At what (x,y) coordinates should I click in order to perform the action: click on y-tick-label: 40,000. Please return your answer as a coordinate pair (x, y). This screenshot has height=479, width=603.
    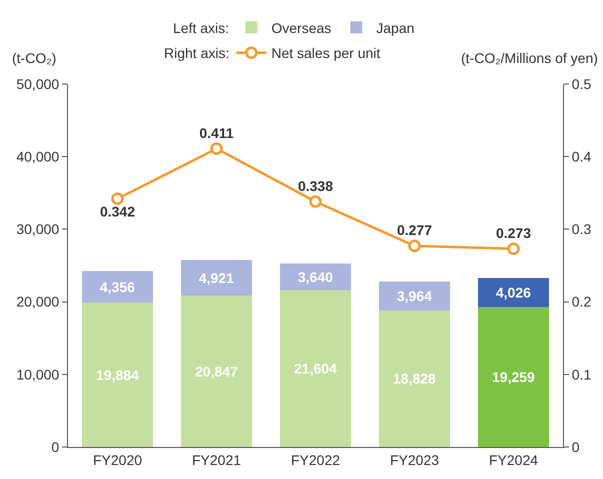
    Looking at the image, I should click on (38, 156).